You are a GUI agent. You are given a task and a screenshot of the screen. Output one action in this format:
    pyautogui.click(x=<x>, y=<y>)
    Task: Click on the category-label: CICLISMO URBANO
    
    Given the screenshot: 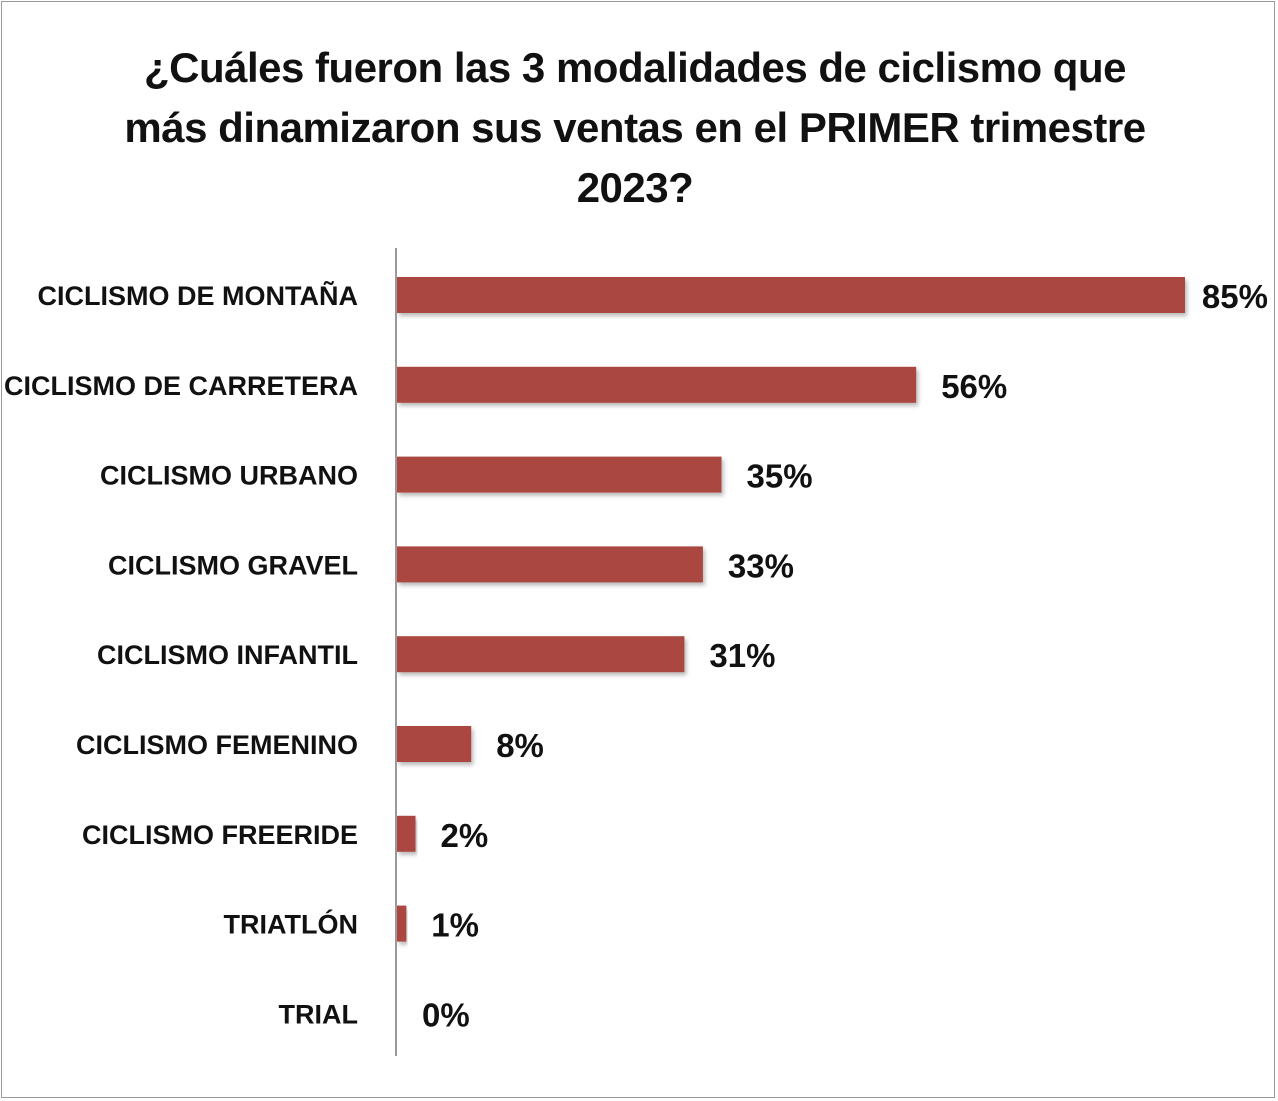 What is the action you would take?
    pyautogui.click(x=229, y=476)
    